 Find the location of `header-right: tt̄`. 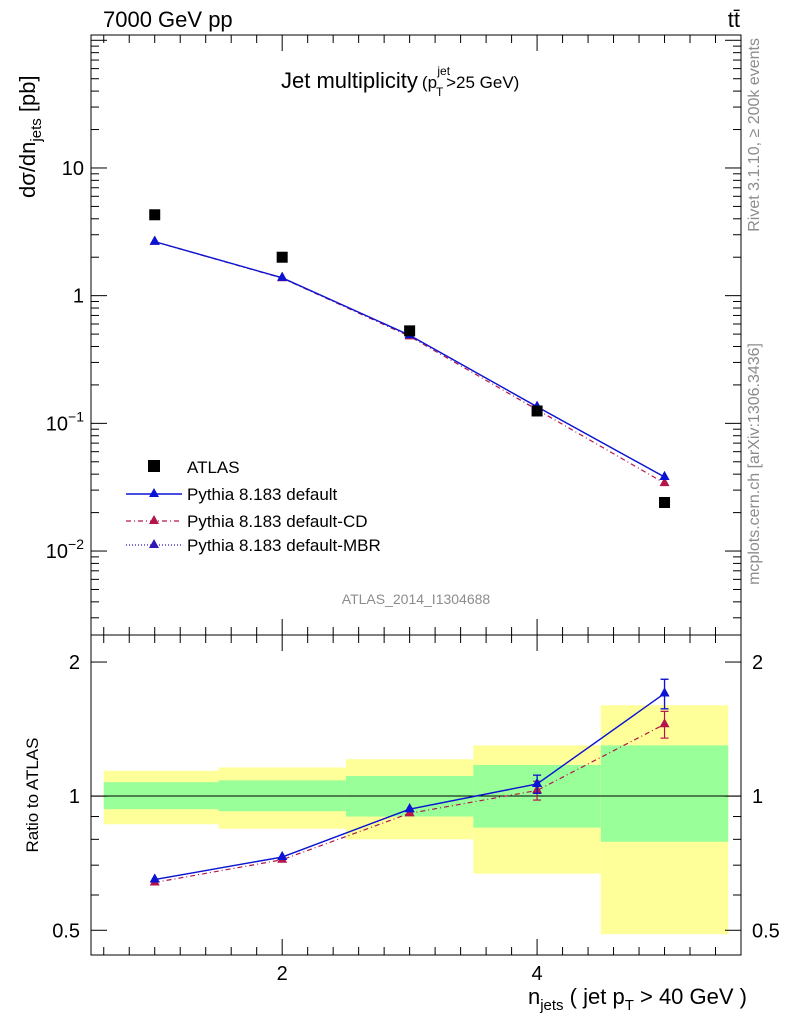

header-right: tt̄ is located at coordinates (734, 19).